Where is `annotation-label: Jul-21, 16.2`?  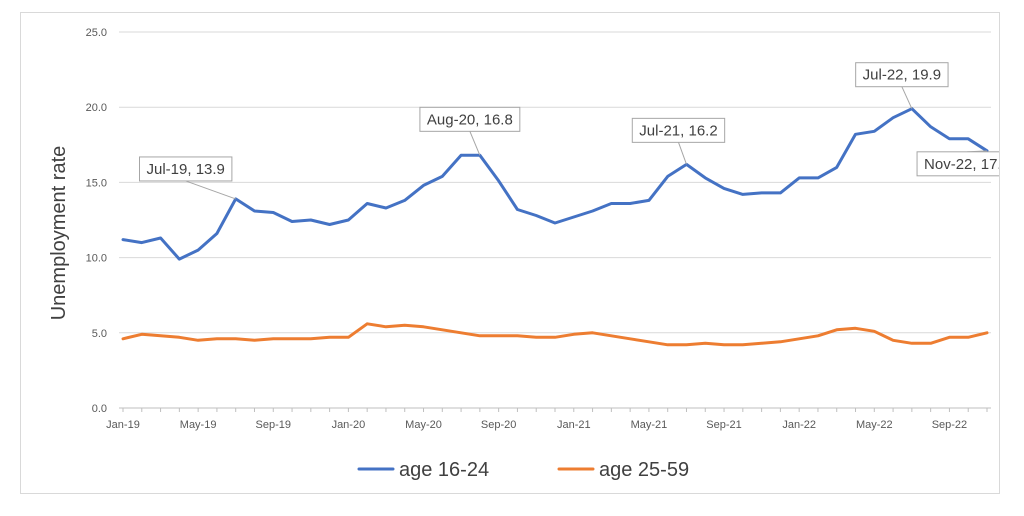 annotation-label: Jul-21, 16.2 is located at coordinates (678, 130).